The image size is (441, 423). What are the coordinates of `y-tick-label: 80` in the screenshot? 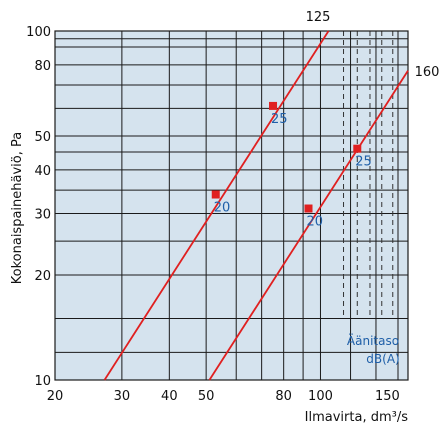 It's located at (42, 66).